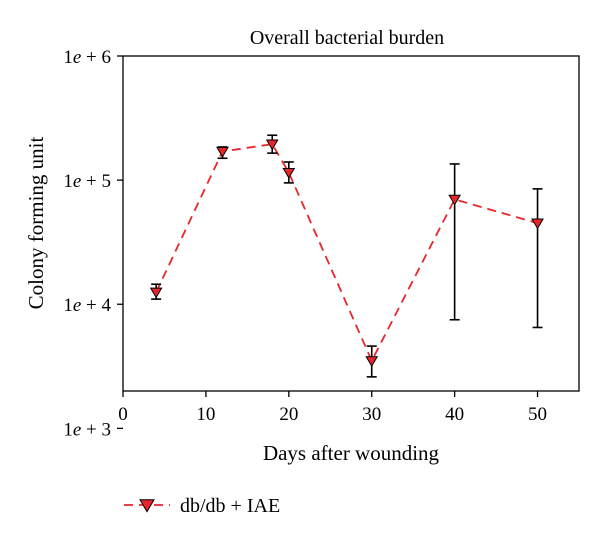 This screenshot has height=540, width=600. What do you see at coordinates (123, 414) in the screenshot?
I see `x-tick-label-0: 0` at bounding box center [123, 414].